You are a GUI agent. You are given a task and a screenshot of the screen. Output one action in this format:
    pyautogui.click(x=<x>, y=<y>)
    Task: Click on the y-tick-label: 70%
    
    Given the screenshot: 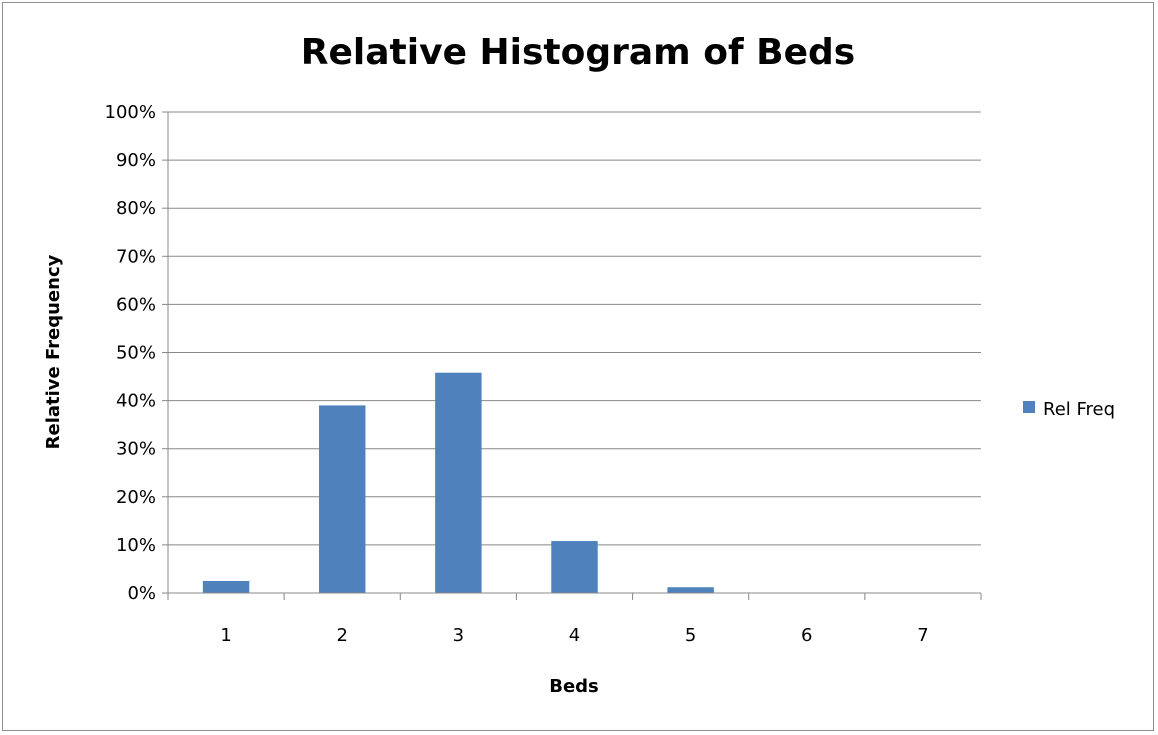 What is the action you would take?
    pyautogui.click(x=136, y=256)
    